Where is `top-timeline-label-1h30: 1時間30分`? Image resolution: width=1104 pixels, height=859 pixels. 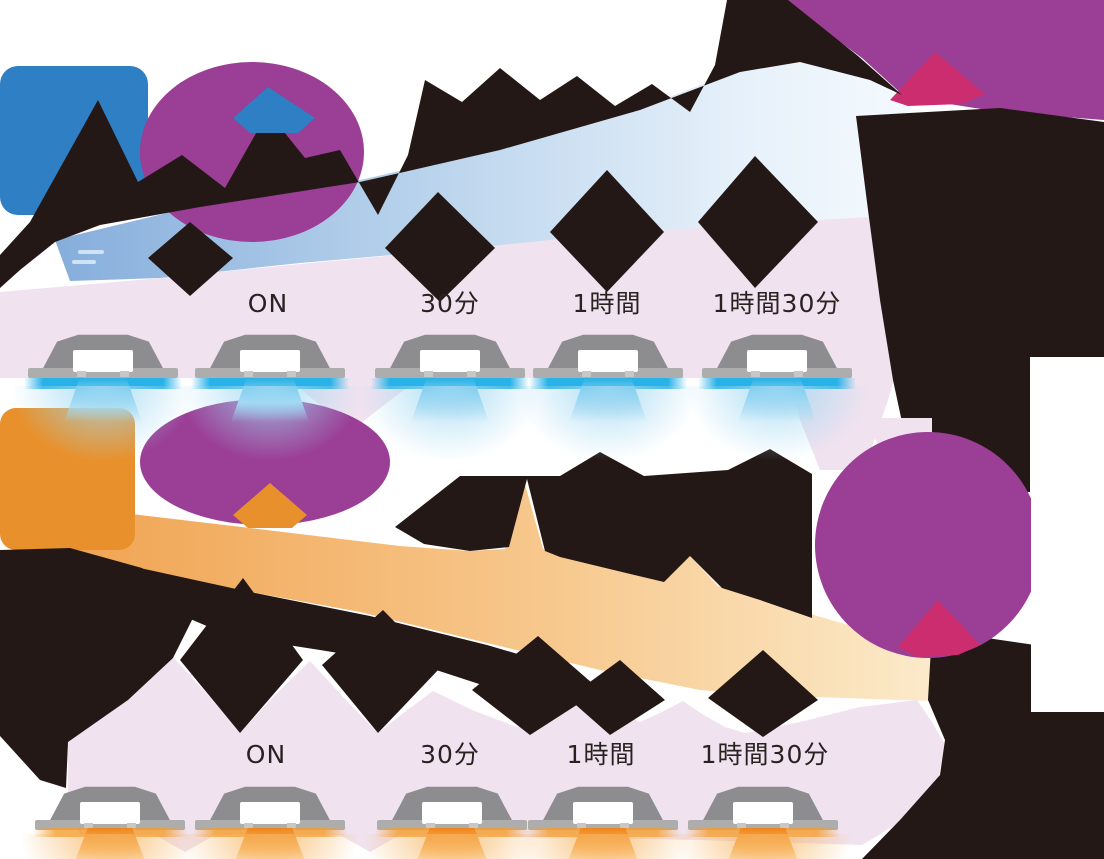
top-timeline-label-1h30: 1時間30分 is located at coordinates (777, 303).